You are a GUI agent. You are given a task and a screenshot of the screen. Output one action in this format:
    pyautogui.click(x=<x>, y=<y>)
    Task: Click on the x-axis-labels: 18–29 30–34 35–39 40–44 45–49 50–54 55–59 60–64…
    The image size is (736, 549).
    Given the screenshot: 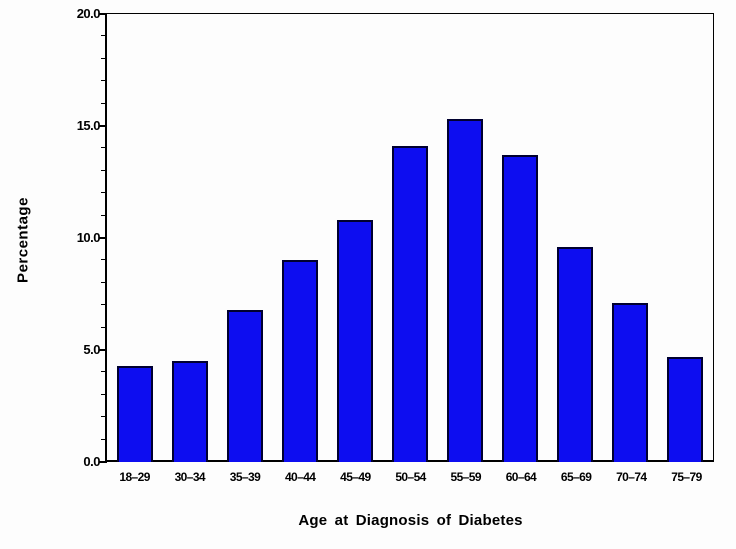 What is the action you would take?
    pyautogui.click(x=410, y=477)
    